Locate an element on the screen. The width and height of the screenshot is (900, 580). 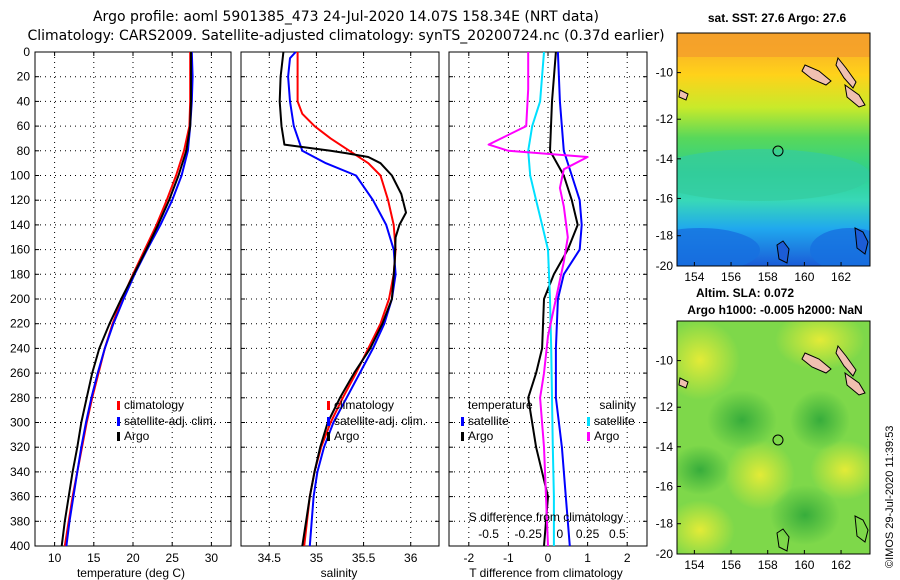
map-x-tick-label: 160 is located at coordinates (804, 277).